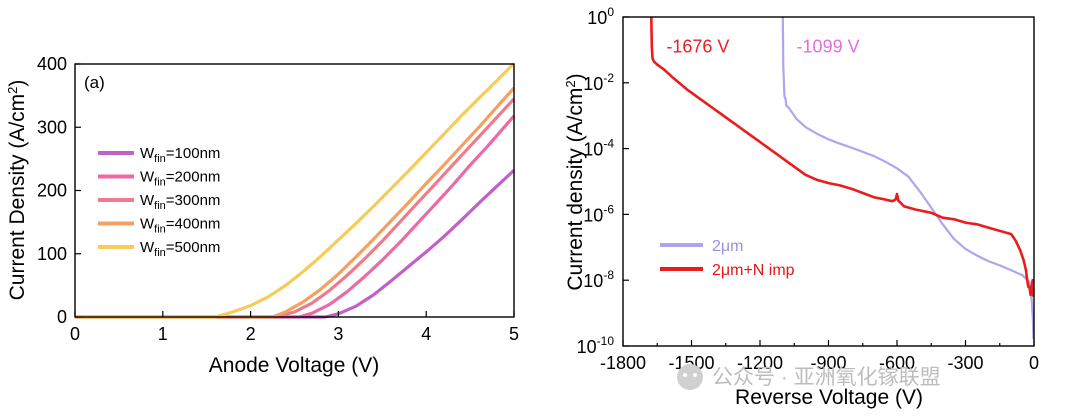 The width and height of the screenshot is (1080, 416). I want to click on y-tick-label-b: 10⁻⁴, so click(598, 148).